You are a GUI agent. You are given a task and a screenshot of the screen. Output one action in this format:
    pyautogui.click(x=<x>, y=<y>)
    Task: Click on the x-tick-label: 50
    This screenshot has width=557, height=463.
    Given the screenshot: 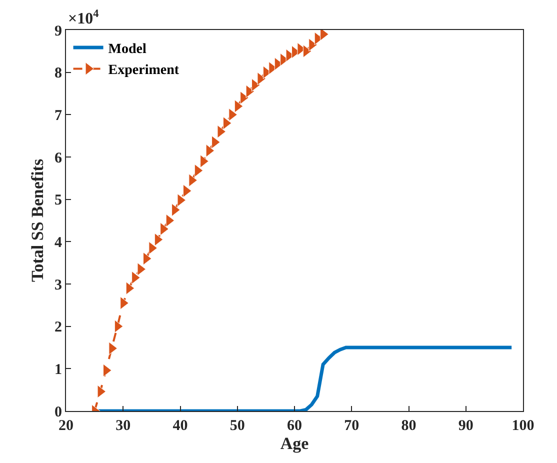 What is the action you would take?
    pyautogui.click(x=237, y=426)
    